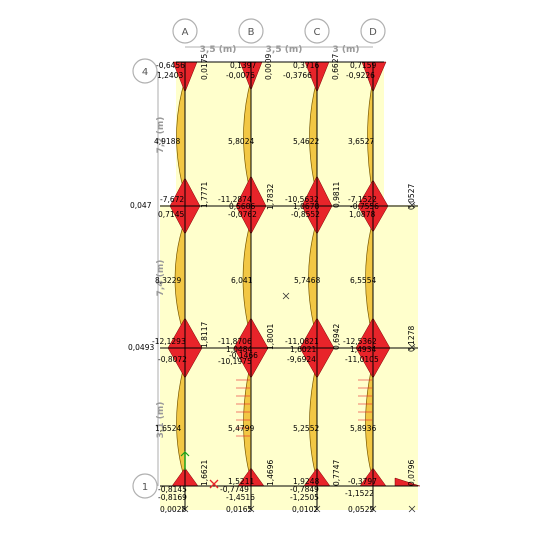 The image size is (560, 536). I want to click on span-label-BC: 3,5 (m), so click(284, 50).